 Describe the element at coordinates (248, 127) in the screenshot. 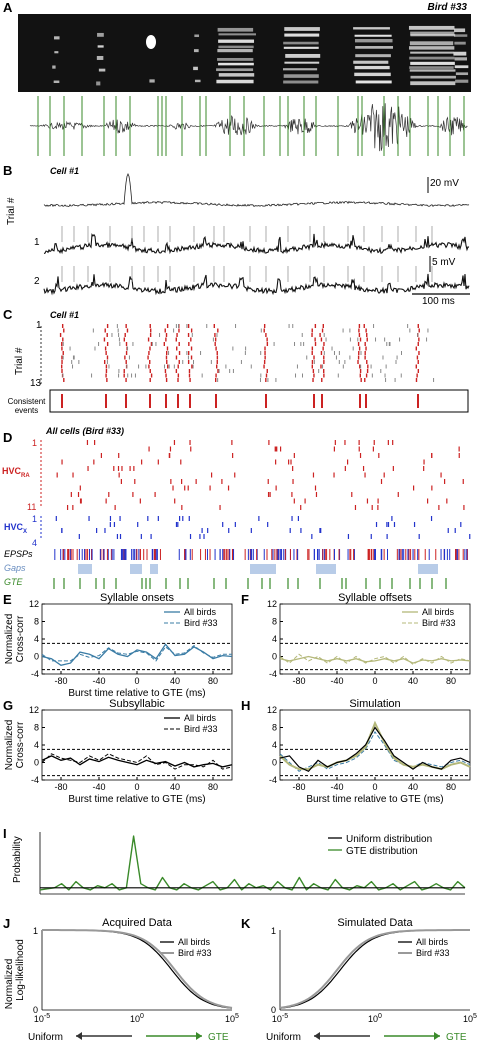

I see `waveform-trace` at that location.